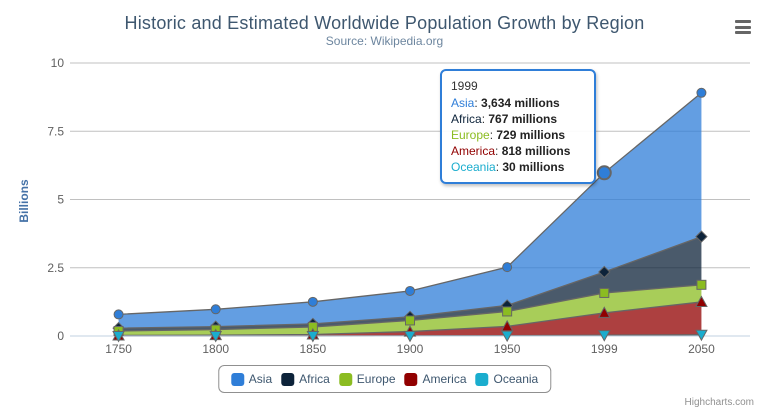 This screenshot has height=416, width=769. I want to click on legend-item-africa: Africa, so click(305, 379).